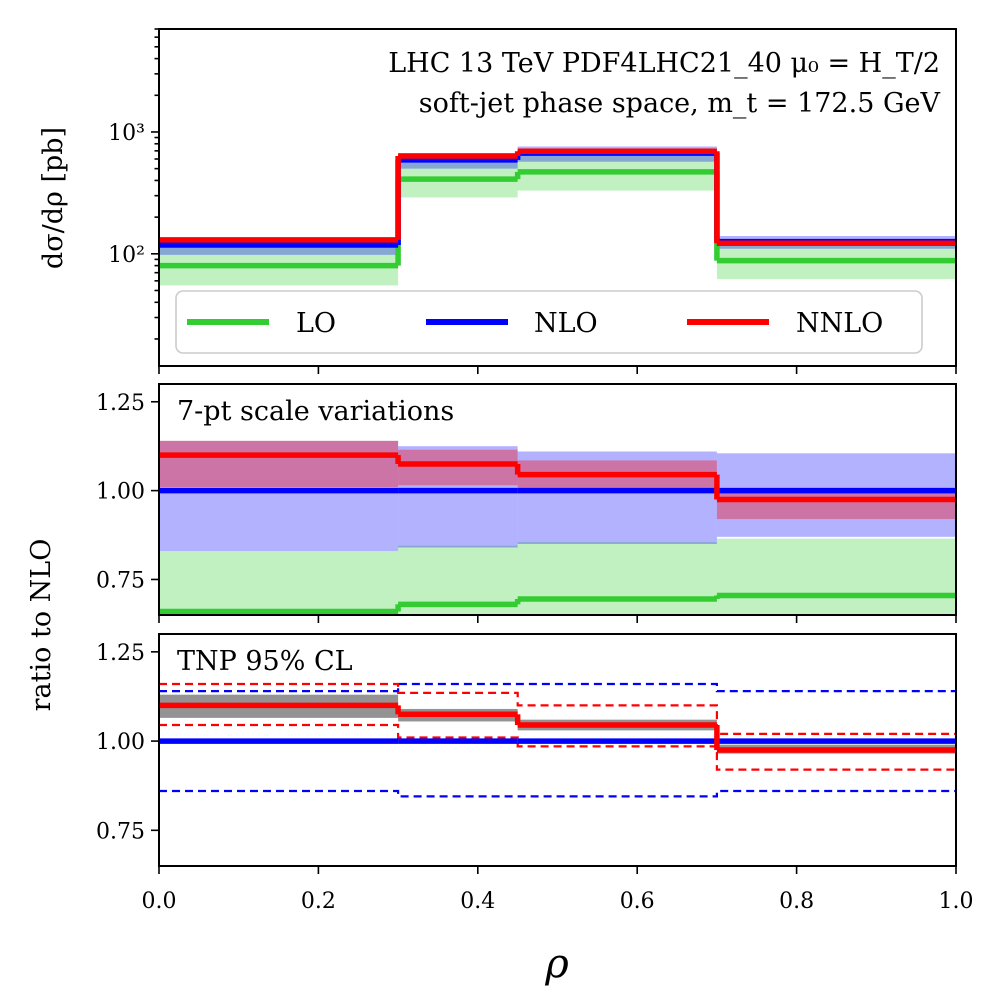 The image size is (997, 997). What do you see at coordinates (556, 964) in the screenshot?
I see `x-axis-label: ρ` at bounding box center [556, 964].